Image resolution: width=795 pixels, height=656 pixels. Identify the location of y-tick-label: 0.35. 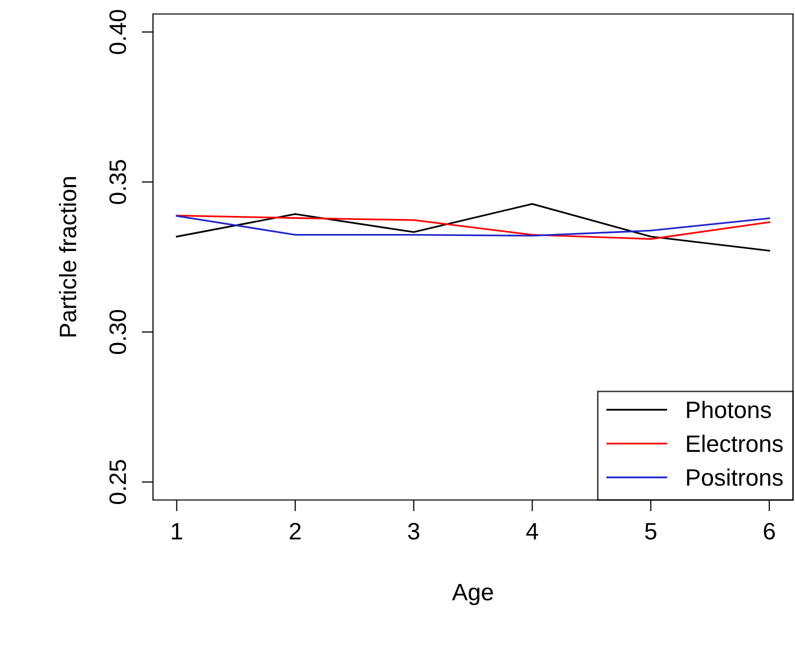
(117, 182).